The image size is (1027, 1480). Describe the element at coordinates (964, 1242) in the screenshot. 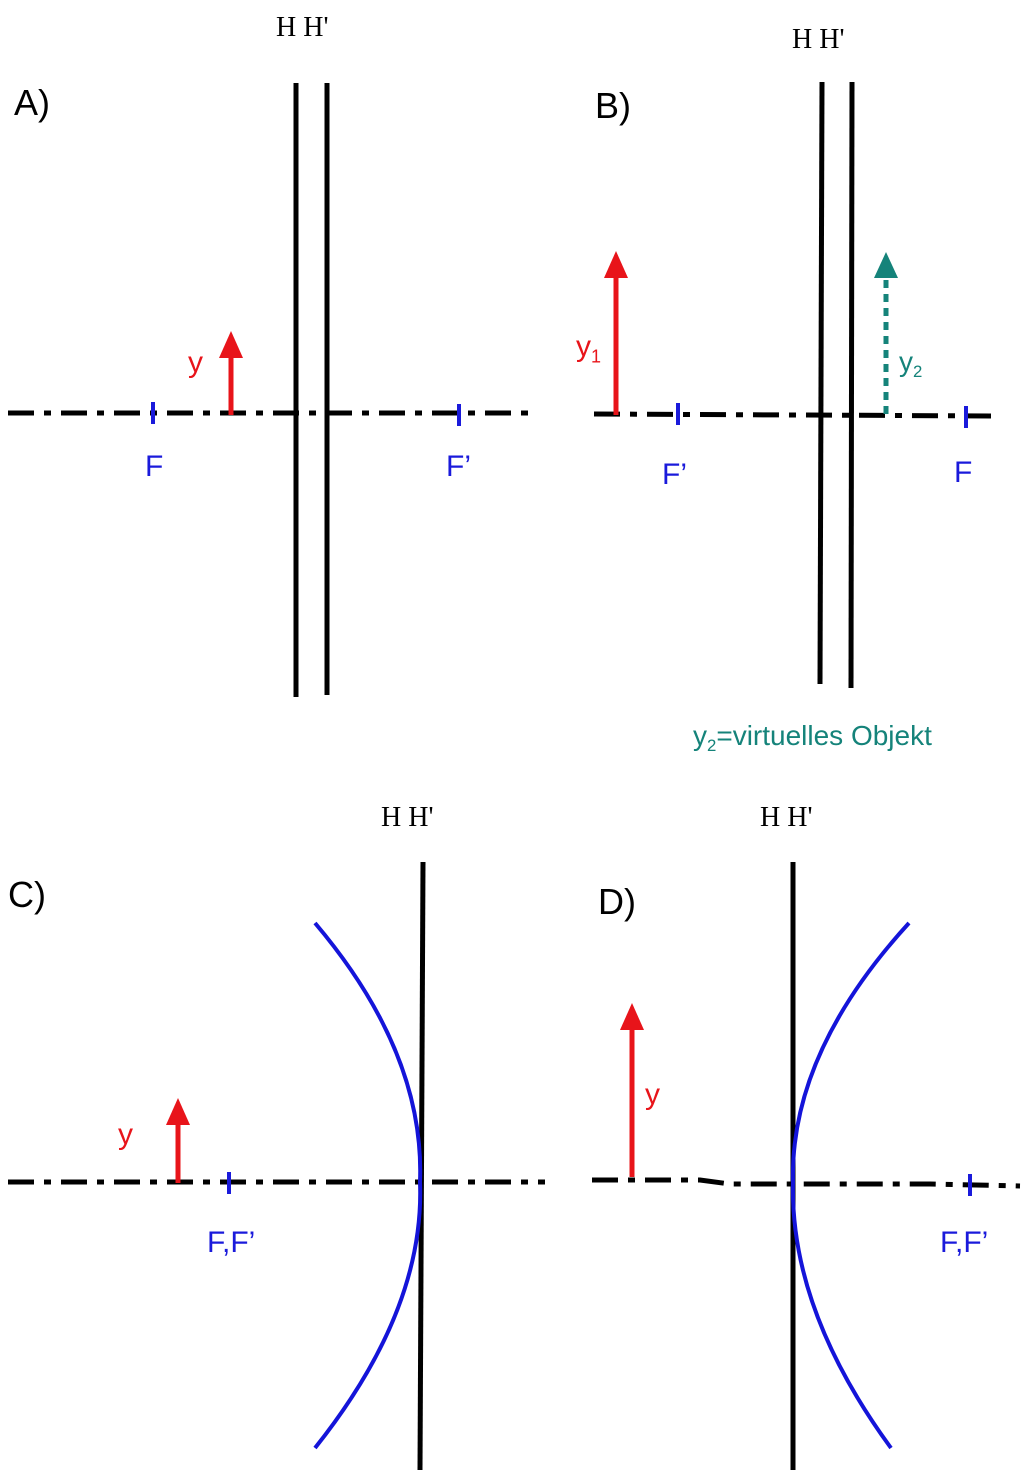

I see `panel-d-focus-label: F,F’` at that location.